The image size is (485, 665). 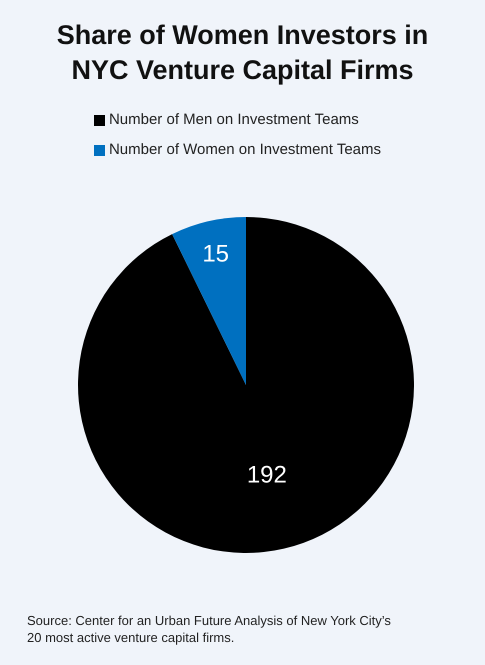 I want to click on pie-slice, so click(x=209, y=301).